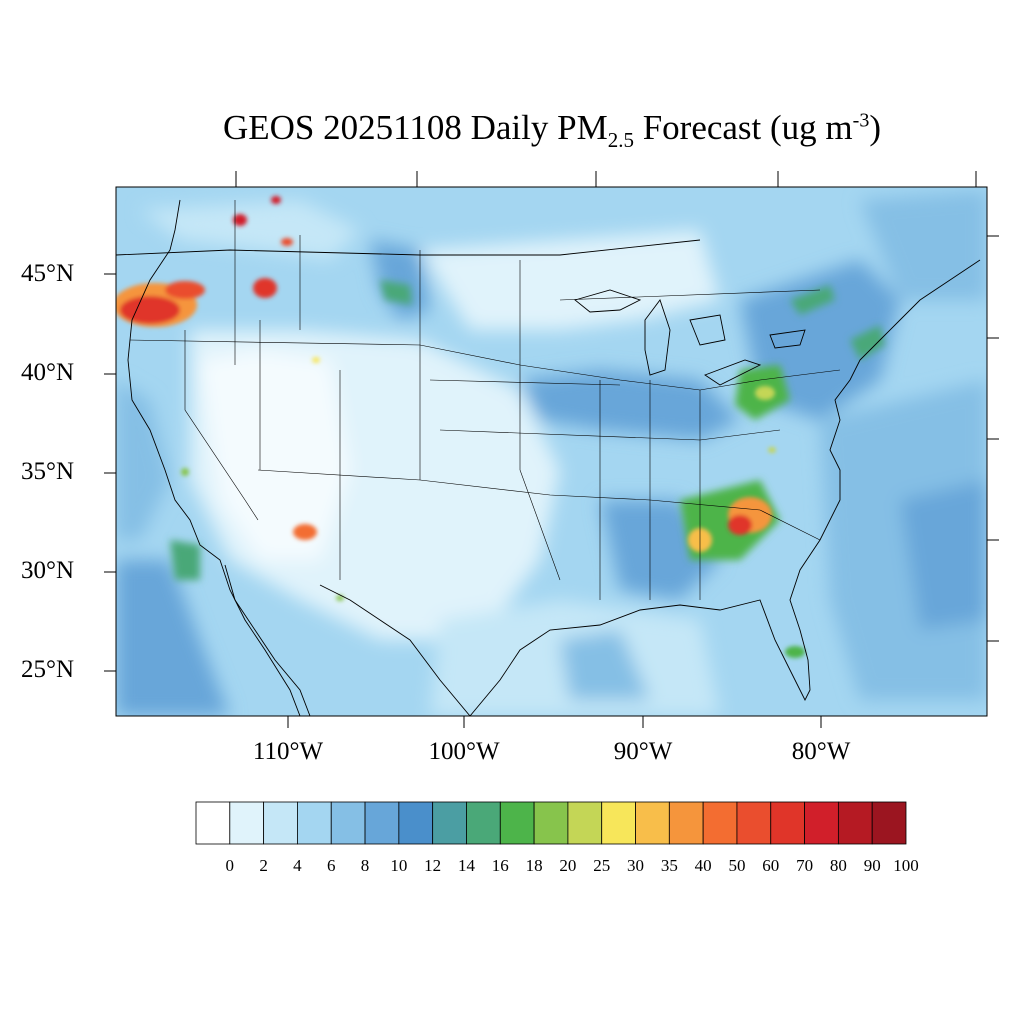  I want to click on colorbar-tick-label: 16, so click(500, 865).